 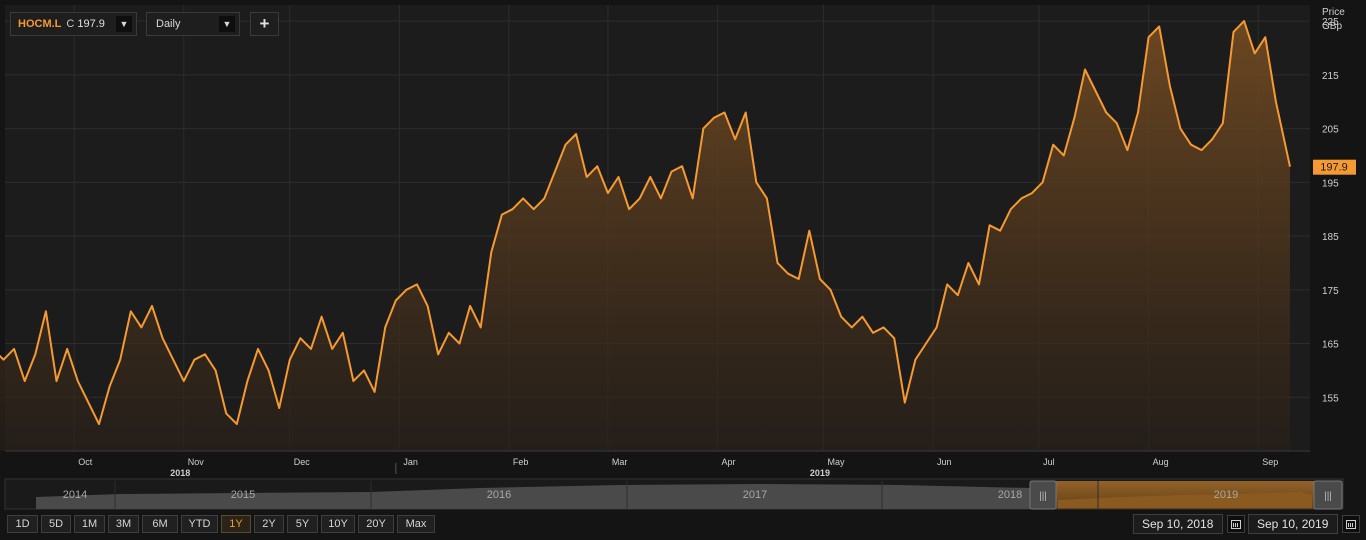 I want to click on add-indicator-button: +, so click(x=264, y=24).